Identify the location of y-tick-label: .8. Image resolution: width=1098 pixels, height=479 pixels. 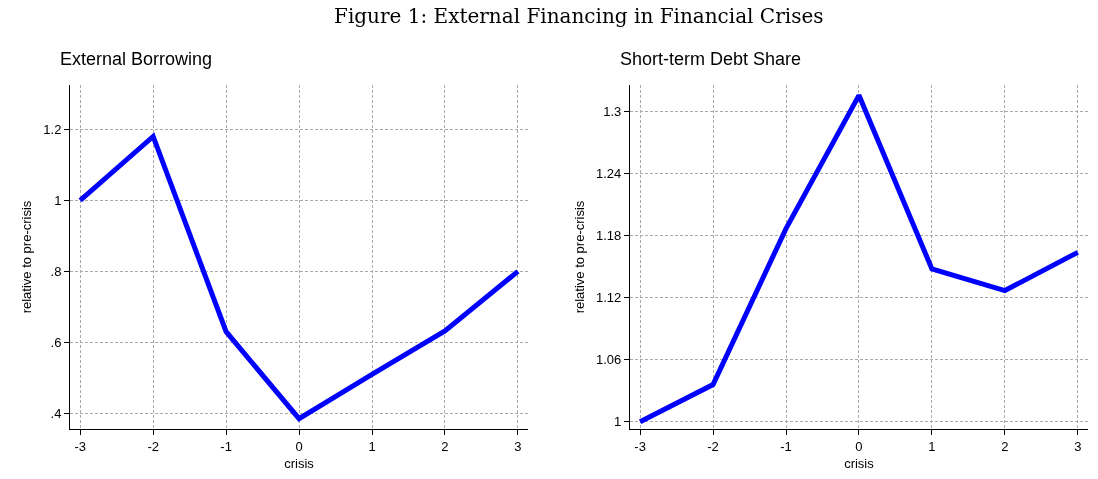
(56, 271).